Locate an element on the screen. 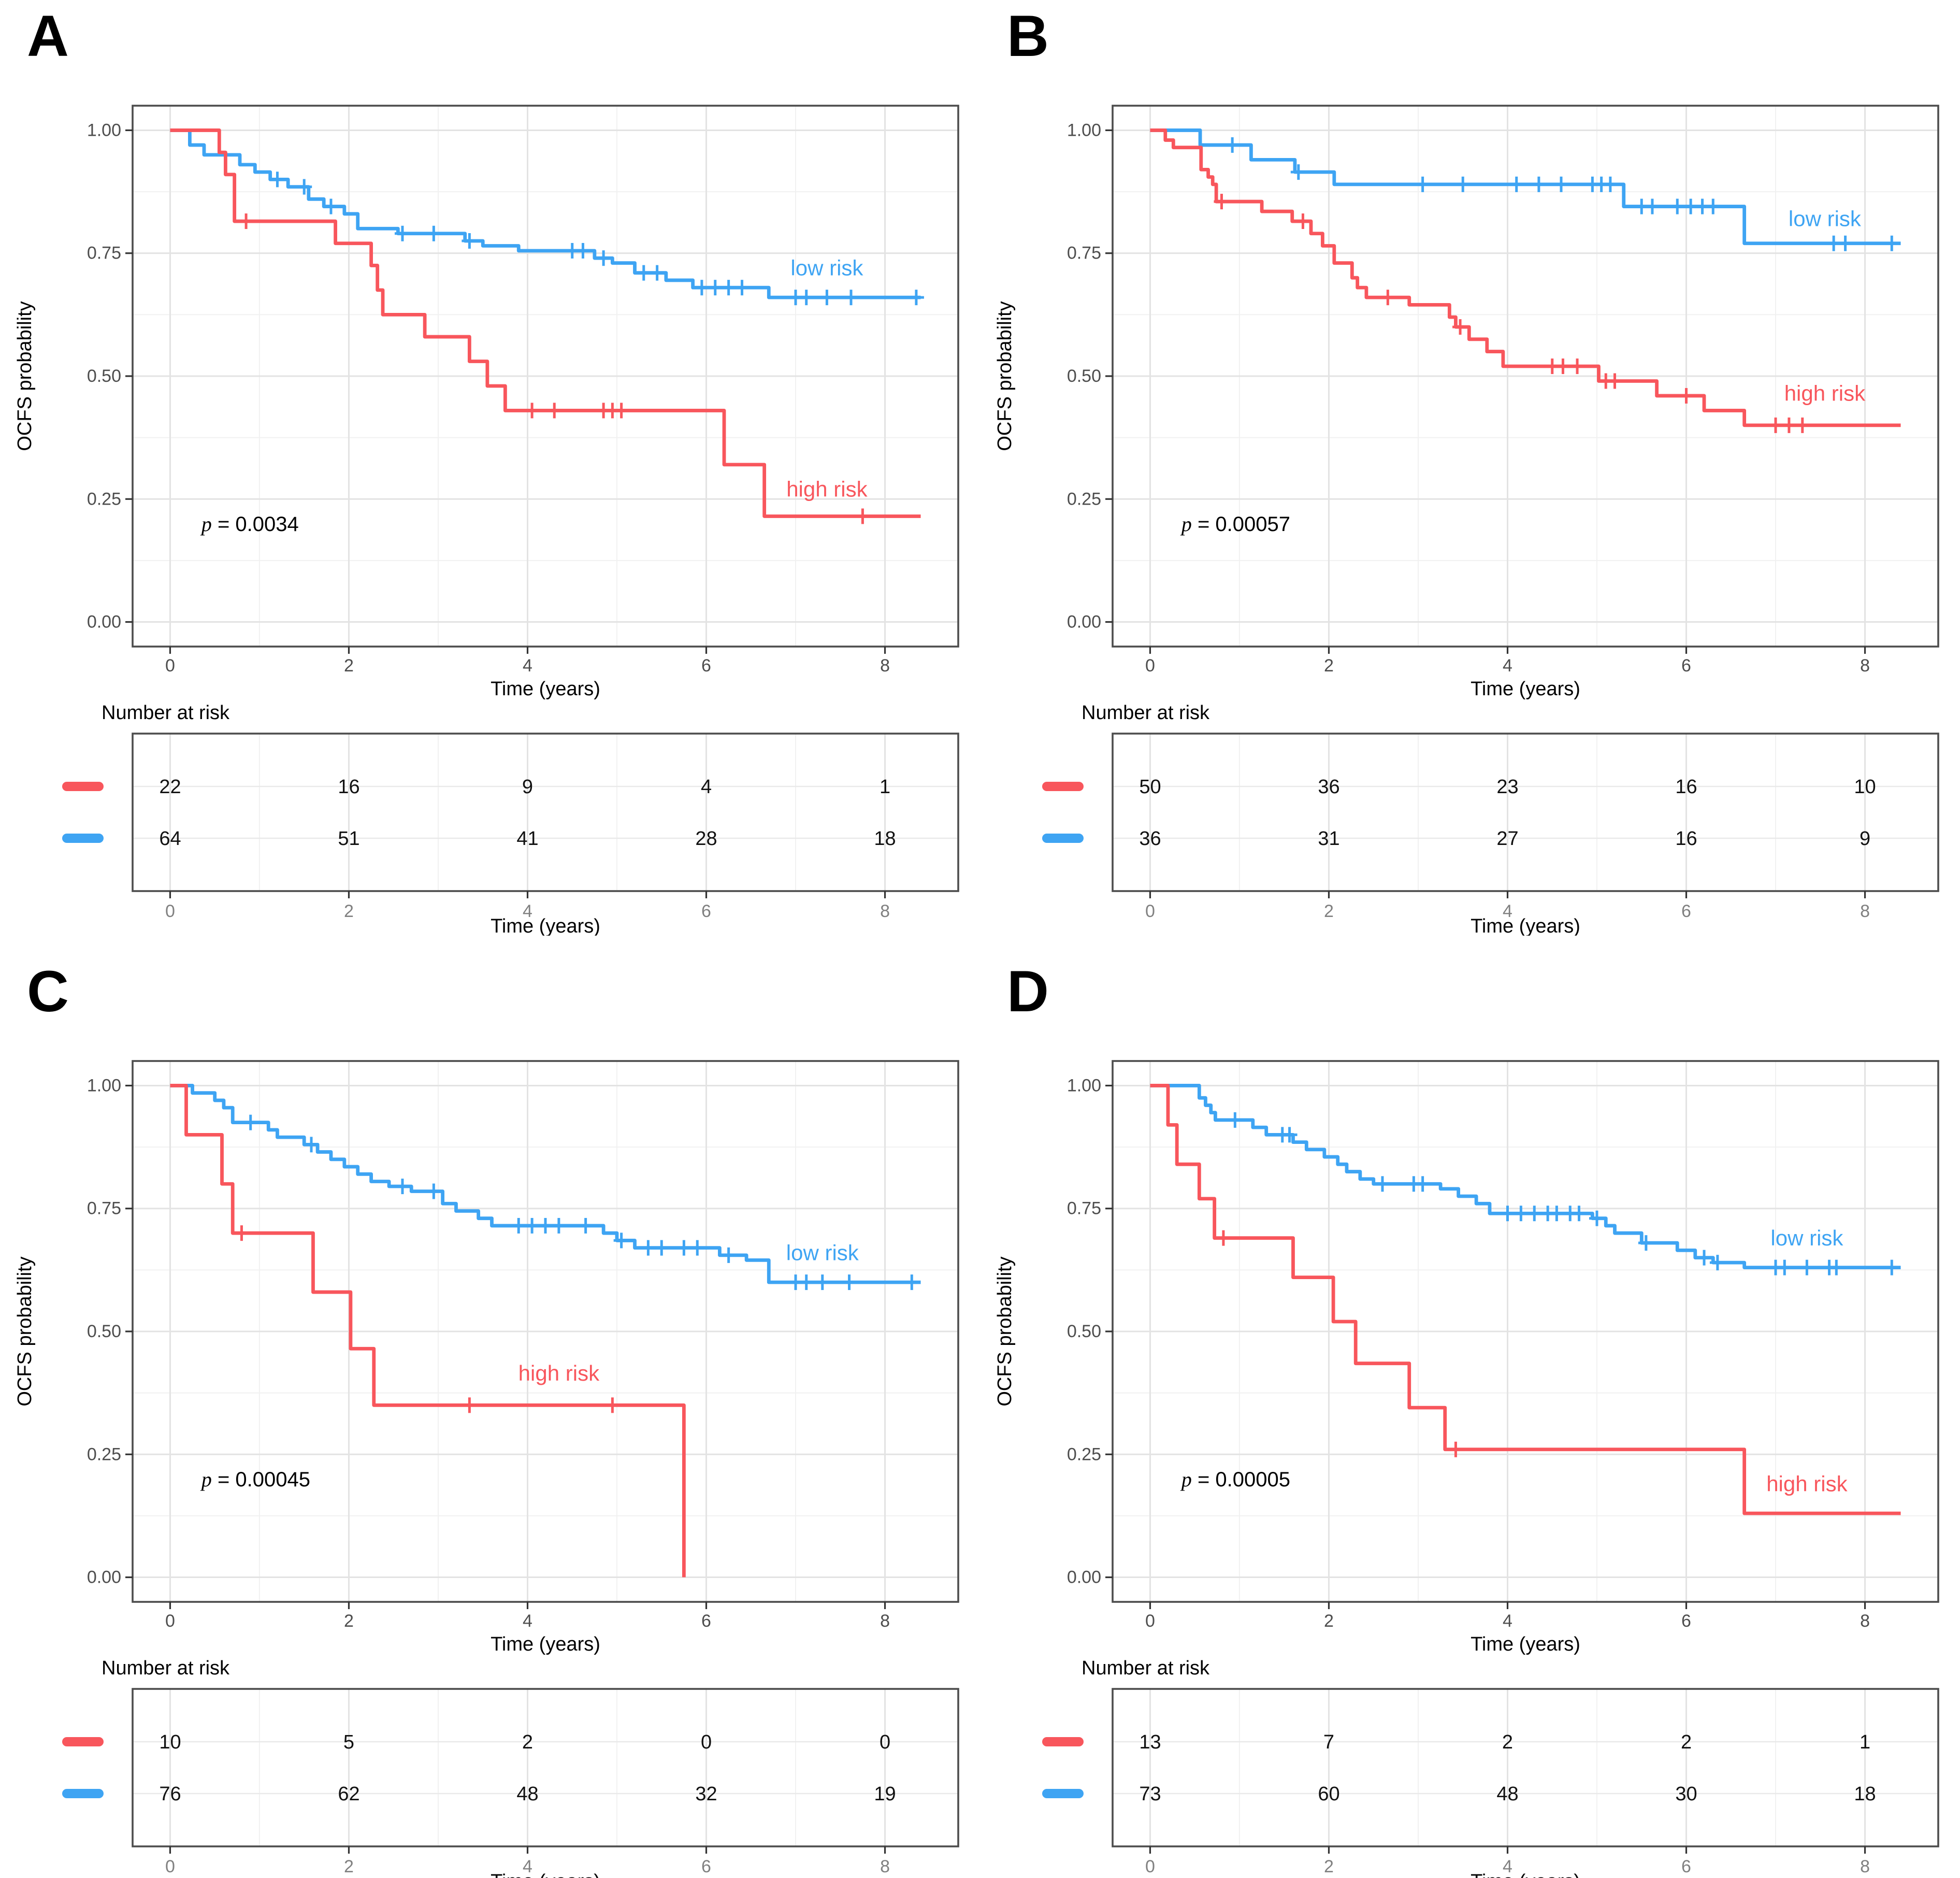 The height and width of the screenshot is (1878, 1960). risk-table-title: Number at risk is located at coordinates (166, 1668).